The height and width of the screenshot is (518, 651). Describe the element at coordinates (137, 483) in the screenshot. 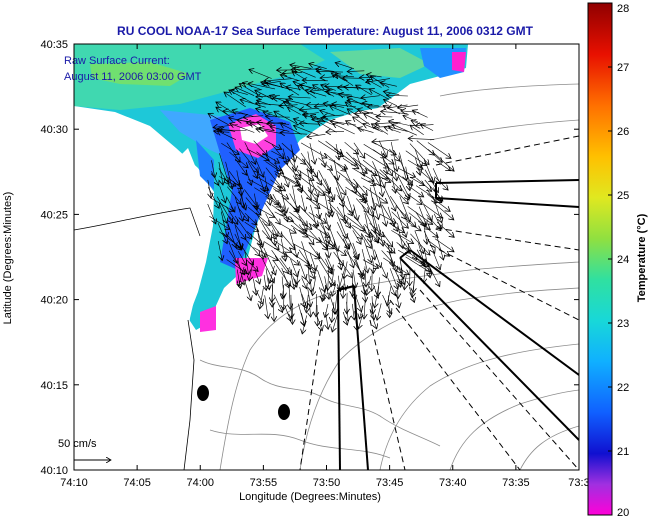

I see `x-tick-label: 74:05` at that location.